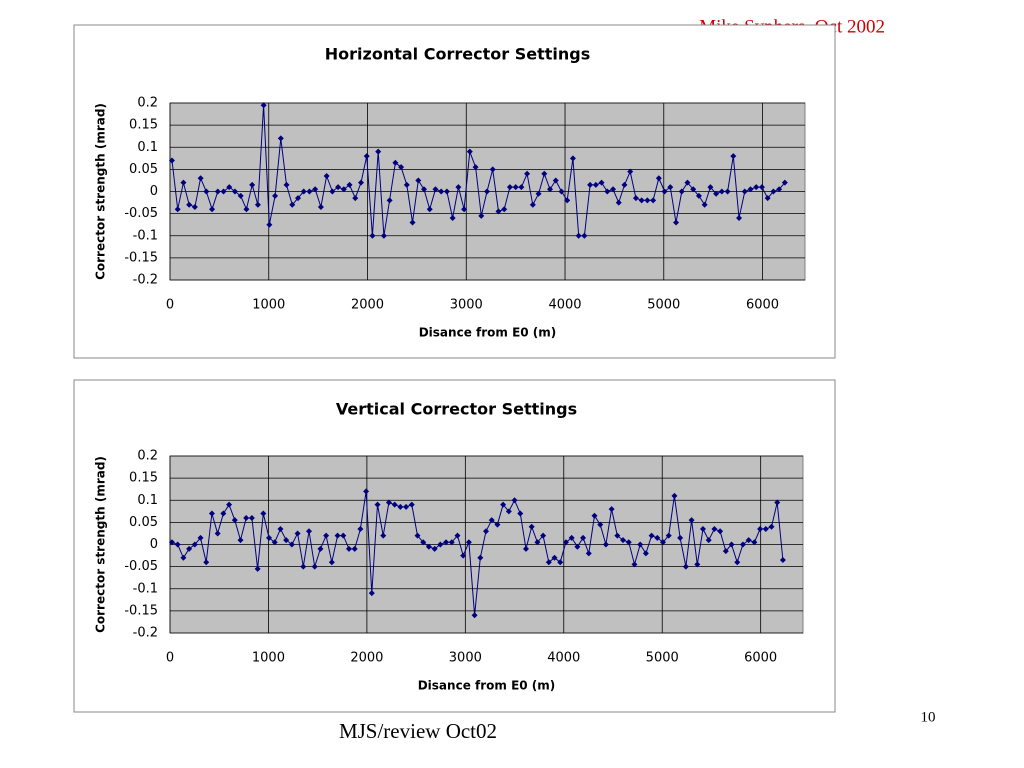 The image size is (1024, 768). What do you see at coordinates (143, 522) in the screenshot?
I see `y-tick-label: 0.05` at bounding box center [143, 522].